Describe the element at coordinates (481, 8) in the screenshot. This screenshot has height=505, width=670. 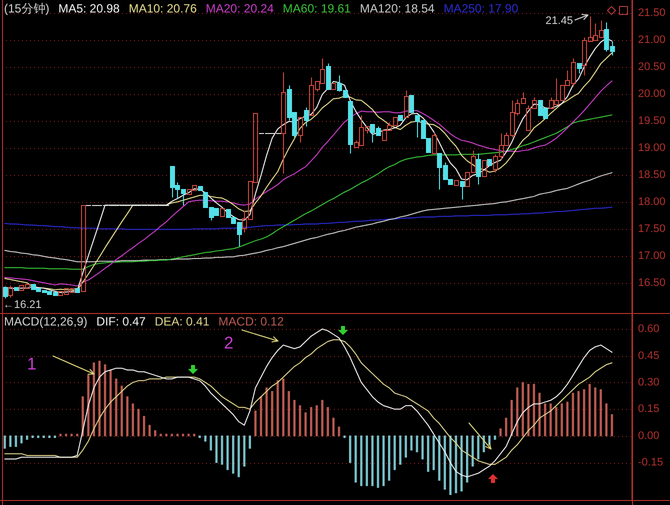
I see `text: MA250: 17.90` at that location.